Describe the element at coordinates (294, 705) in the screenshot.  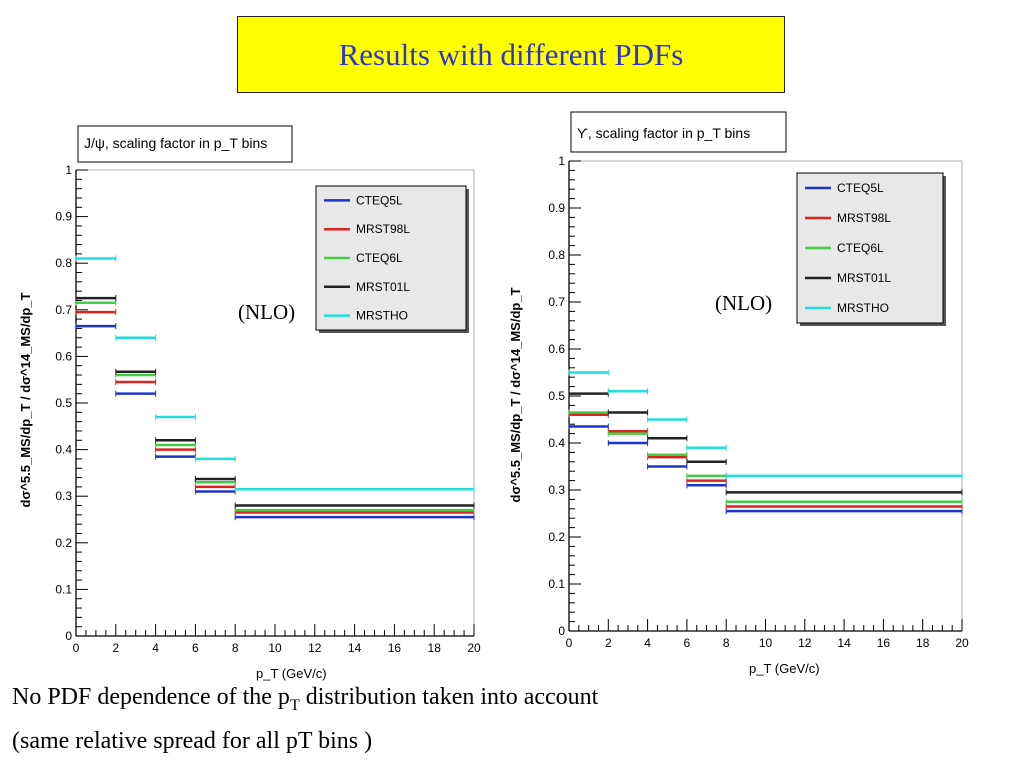
I see `footnote-line-1-sub: T` at that location.